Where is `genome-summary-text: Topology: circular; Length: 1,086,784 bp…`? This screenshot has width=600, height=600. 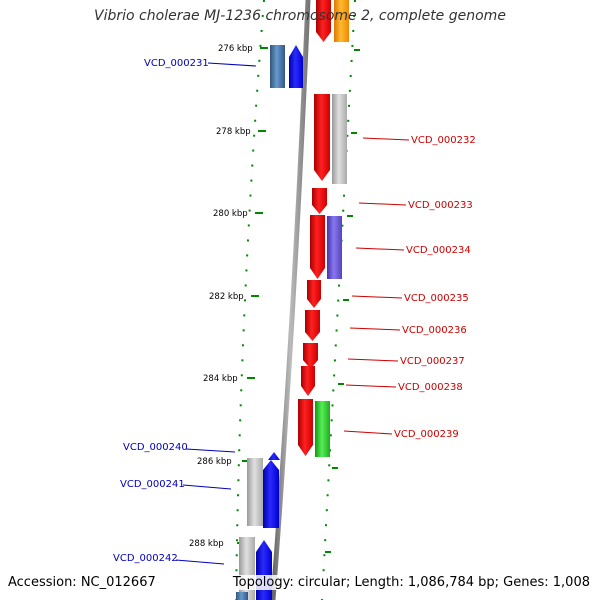 genome-summary-text: Topology: circular; Length: 1,086,784 bp… is located at coordinates (411, 582).